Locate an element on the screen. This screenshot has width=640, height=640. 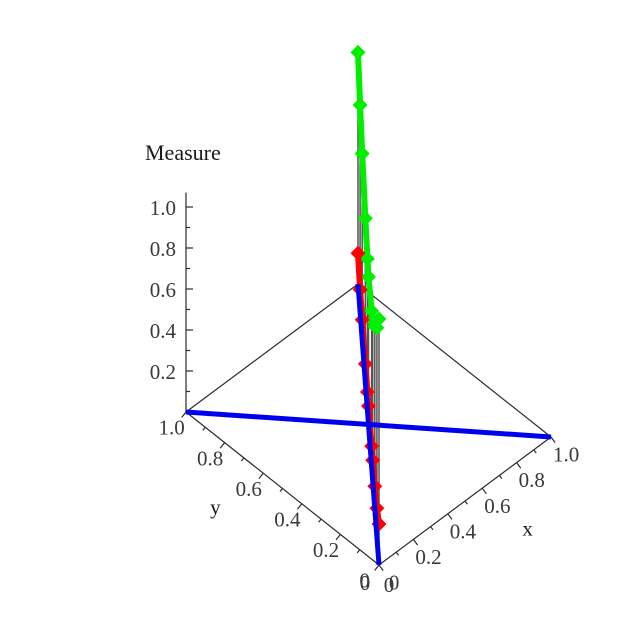
x-axis-name: x is located at coordinates (527, 529).